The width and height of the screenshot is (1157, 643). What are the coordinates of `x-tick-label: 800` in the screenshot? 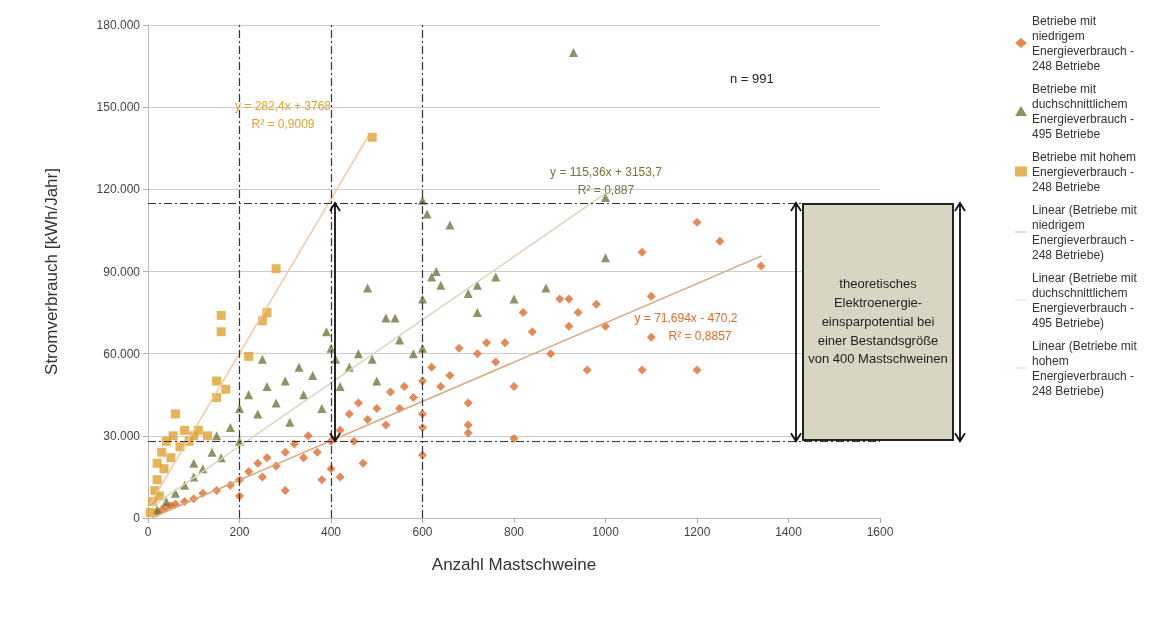 It's located at (514, 532).